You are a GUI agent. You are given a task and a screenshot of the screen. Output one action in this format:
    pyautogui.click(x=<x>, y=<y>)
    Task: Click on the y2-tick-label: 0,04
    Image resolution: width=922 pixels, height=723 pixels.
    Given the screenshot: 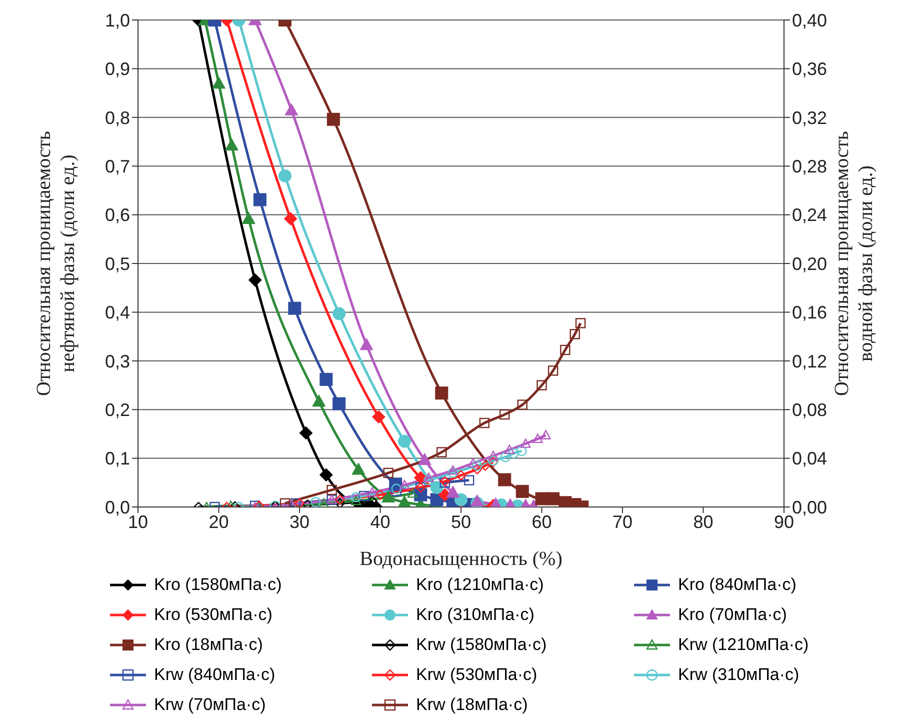 What is the action you would take?
    pyautogui.click(x=810, y=458)
    